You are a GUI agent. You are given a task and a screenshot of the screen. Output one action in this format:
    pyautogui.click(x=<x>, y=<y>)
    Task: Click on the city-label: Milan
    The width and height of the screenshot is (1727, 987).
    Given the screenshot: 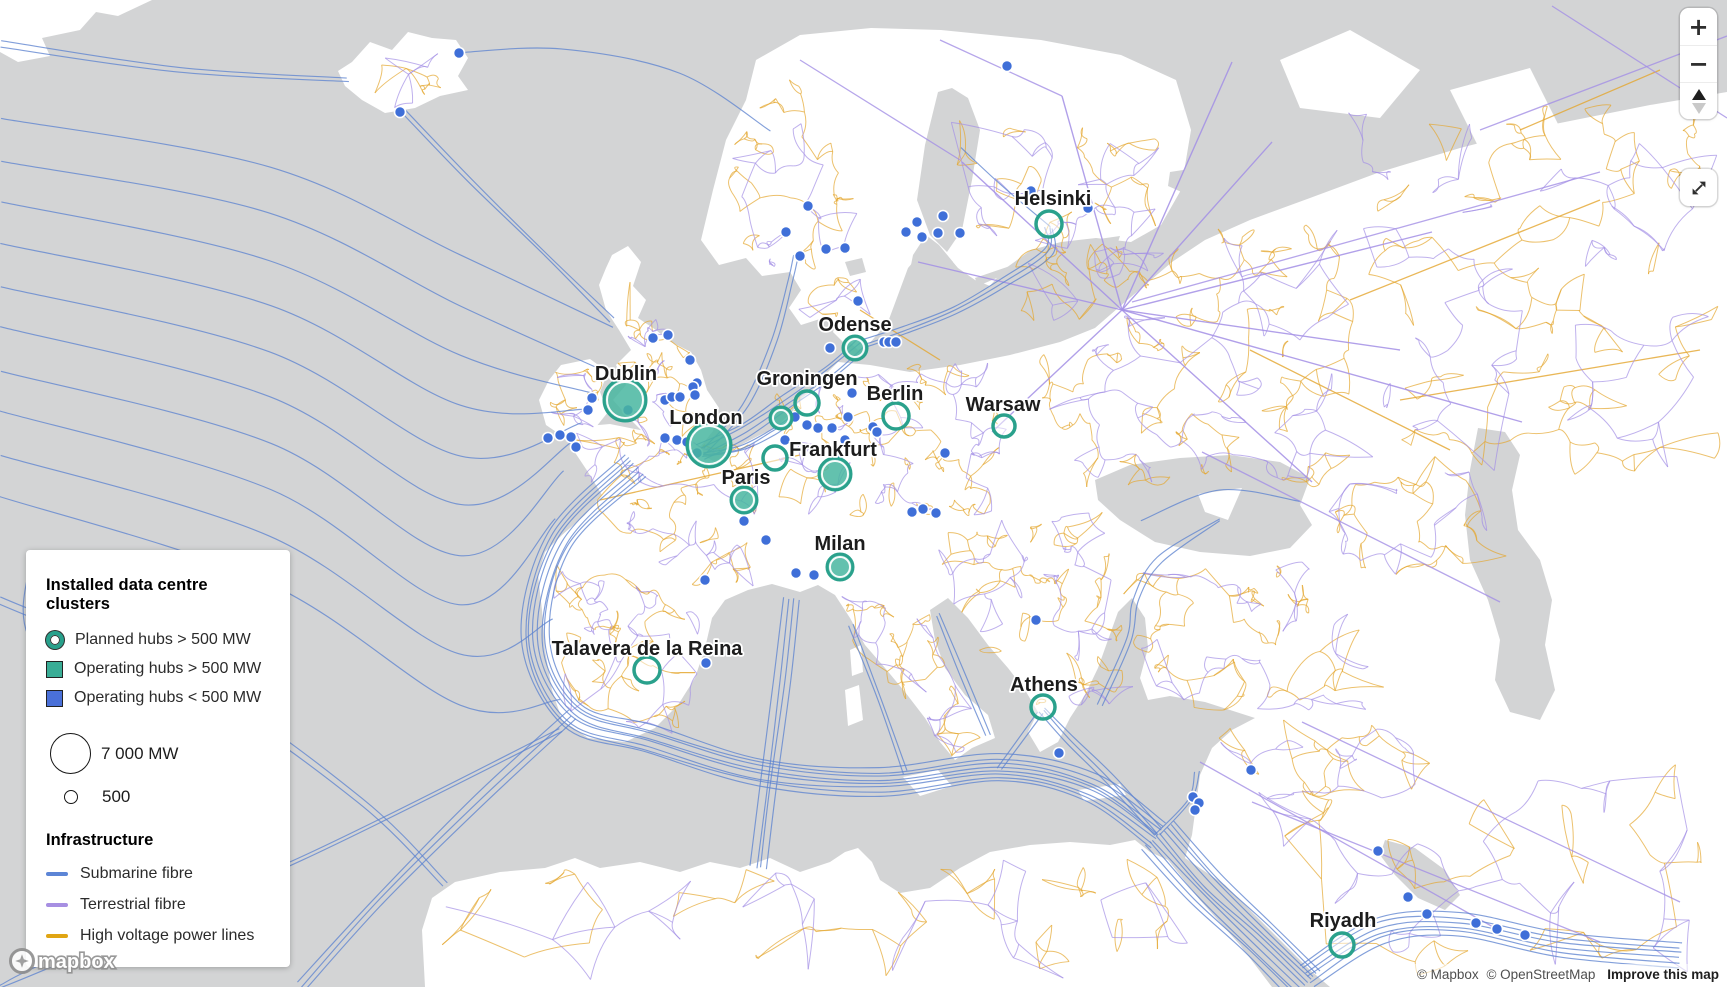 What is the action you would take?
    pyautogui.click(x=839, y=544)
    